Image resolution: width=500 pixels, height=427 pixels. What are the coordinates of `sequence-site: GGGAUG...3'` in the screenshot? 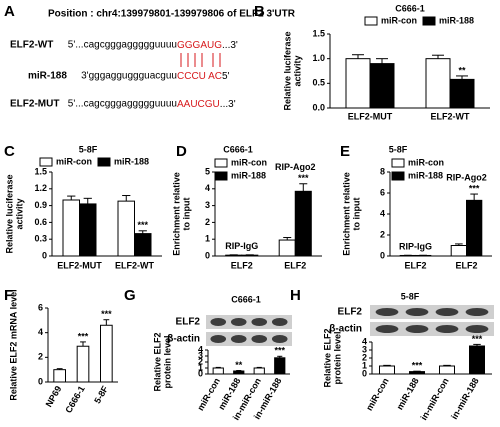 It's located at (207, 45).